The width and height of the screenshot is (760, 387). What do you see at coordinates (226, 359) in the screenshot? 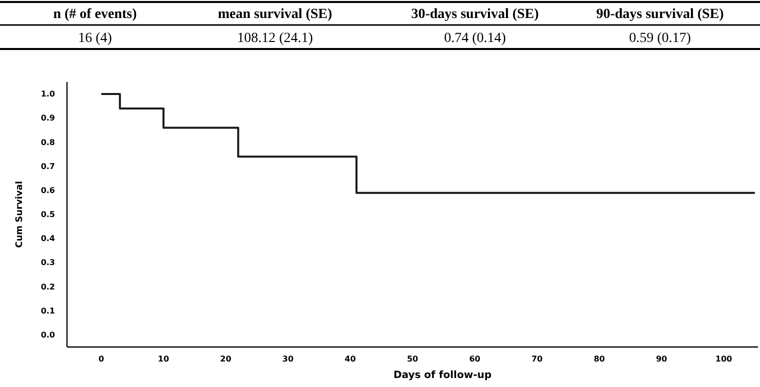
I see `x-tick-label: 20` at bounding box center [226, 359].